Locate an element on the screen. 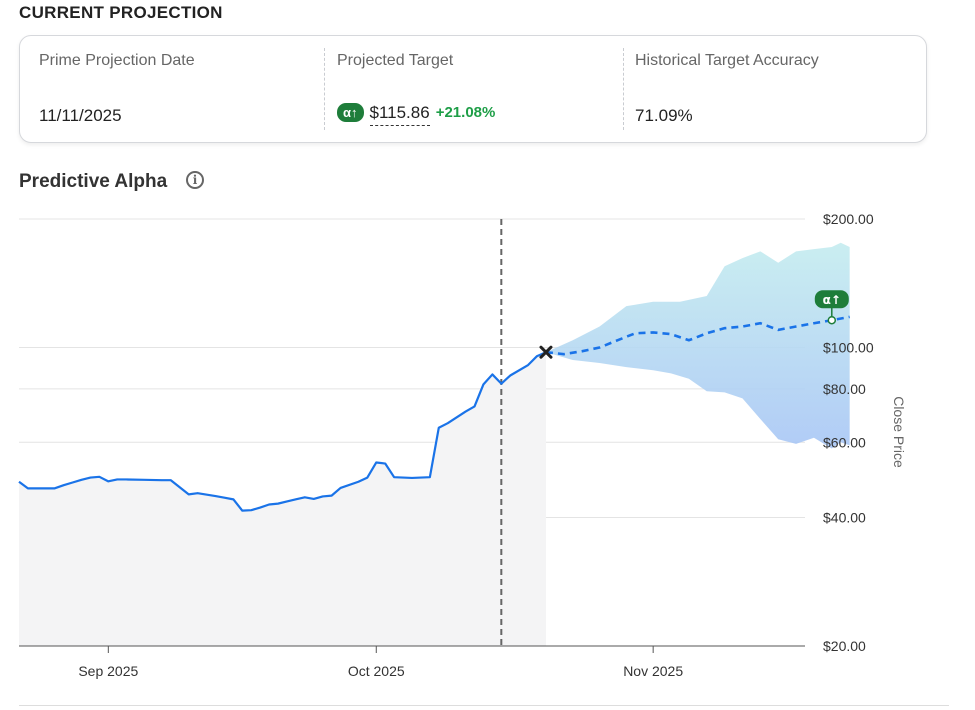  alpha-badge: α↑ is located at coordinates (350, 113).